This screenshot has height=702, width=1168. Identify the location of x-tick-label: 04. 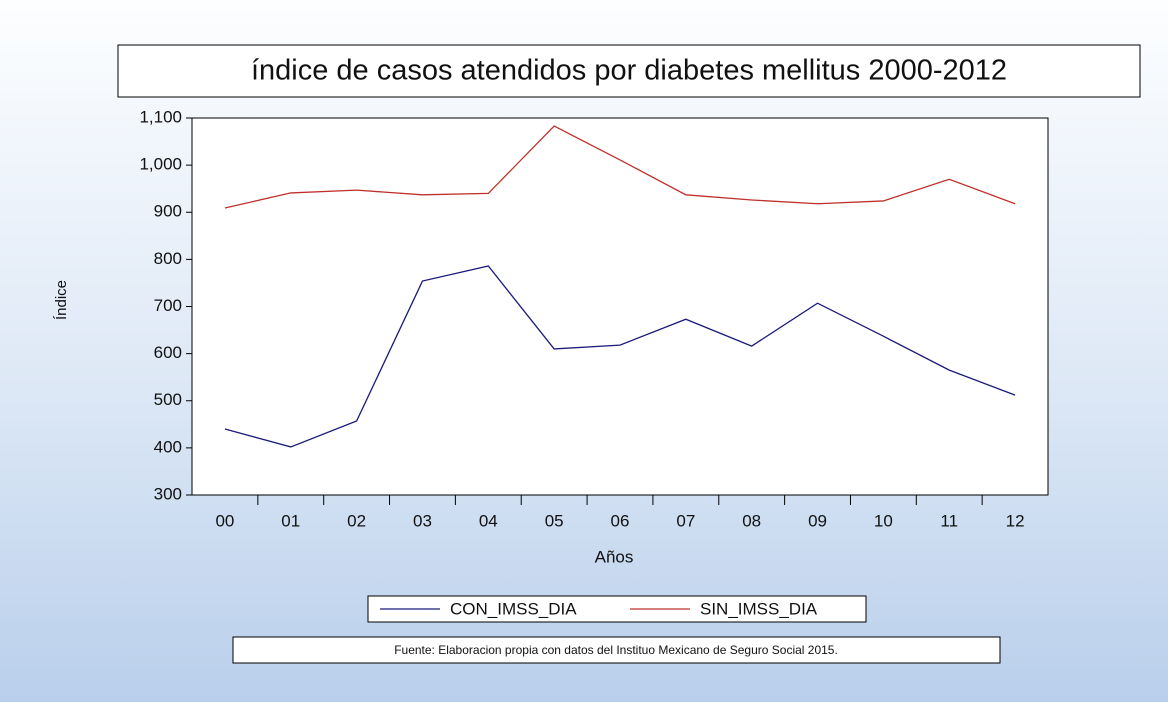
(488, 520).